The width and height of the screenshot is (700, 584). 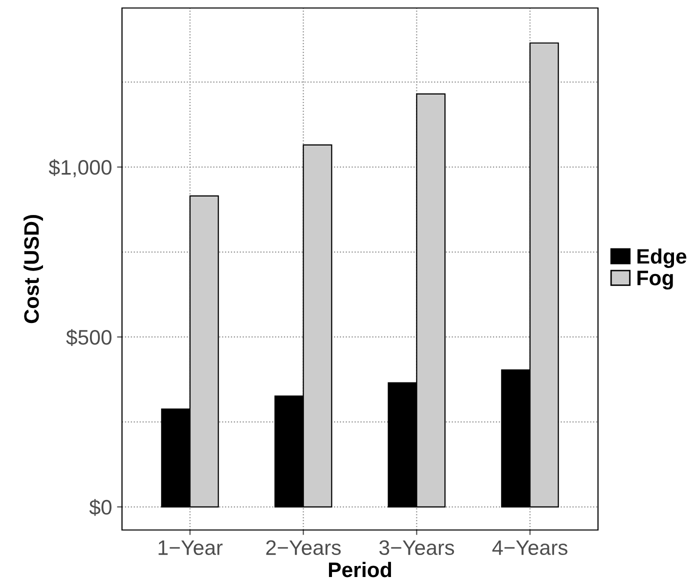 I want to click on x-axis-title: Period, so click(x=360, y=570).